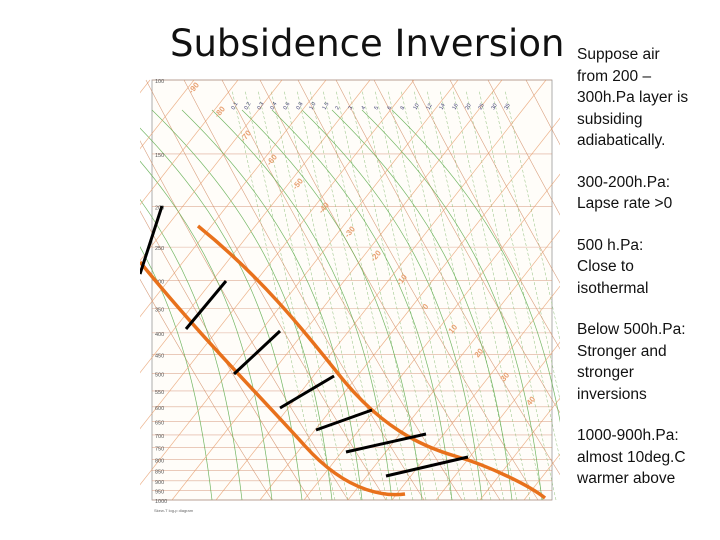  I want to click on note-300-200hpa: 300-200h.Pa: Lapse rate >0, so click(625, 193).